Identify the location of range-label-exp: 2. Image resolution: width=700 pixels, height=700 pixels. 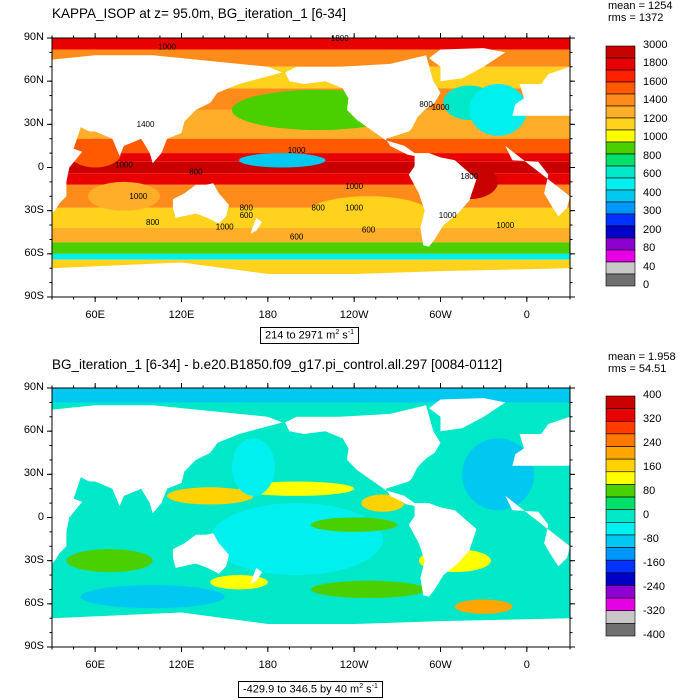
(361, 686).